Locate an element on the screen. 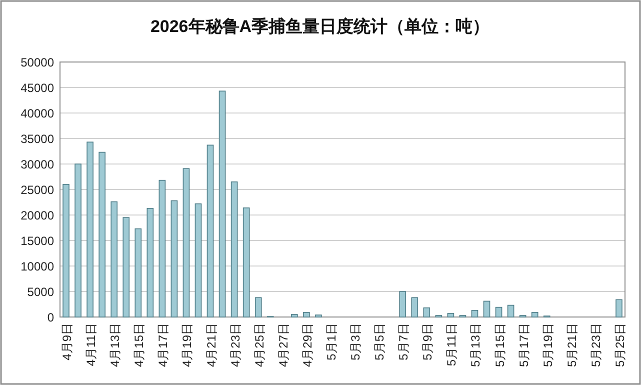 This screenshot has height=385, width=641. y-tick-label: 45000 is located at coordinates (37, 88).